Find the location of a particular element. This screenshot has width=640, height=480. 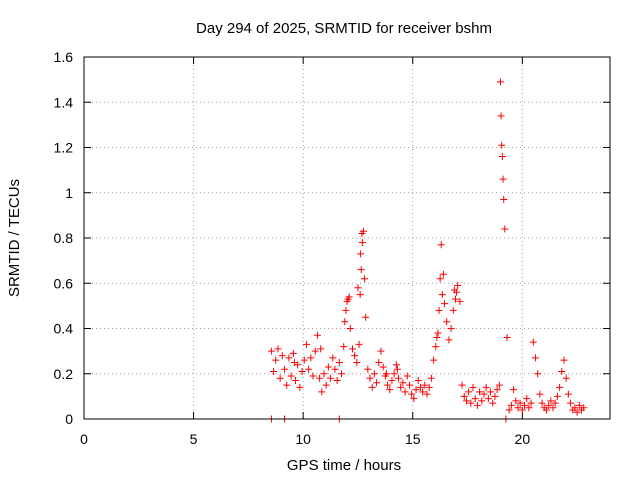

x-tick-labels: 0 5 10 15 20 is located at coordinates (305, 439).